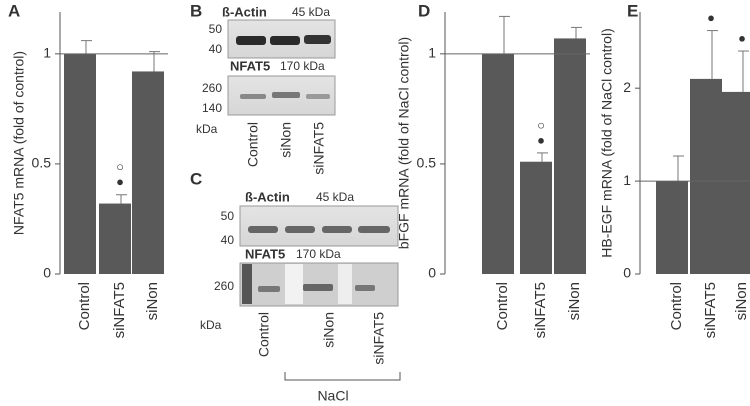 The image size is (750, 406). What do you see at coordinates (404, 143) in the screenshot?
I see `y-axis-title: bFGF mRNA (fold of NaCl control)` at bounding box center [404, 143].